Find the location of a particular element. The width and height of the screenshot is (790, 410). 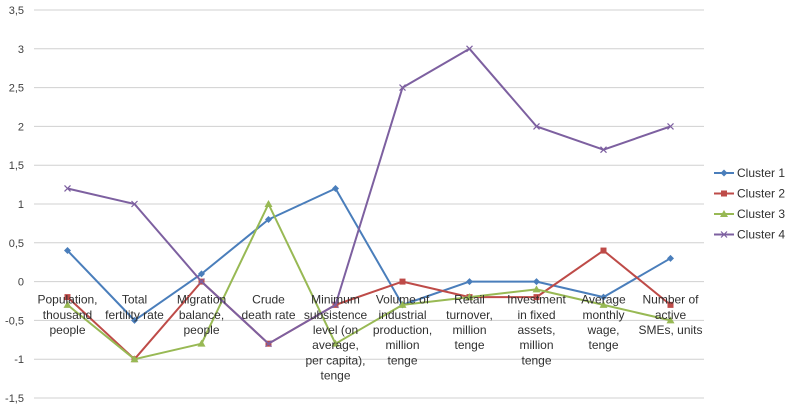

y-tick-label: -1 is located at coordinates (19, 360).